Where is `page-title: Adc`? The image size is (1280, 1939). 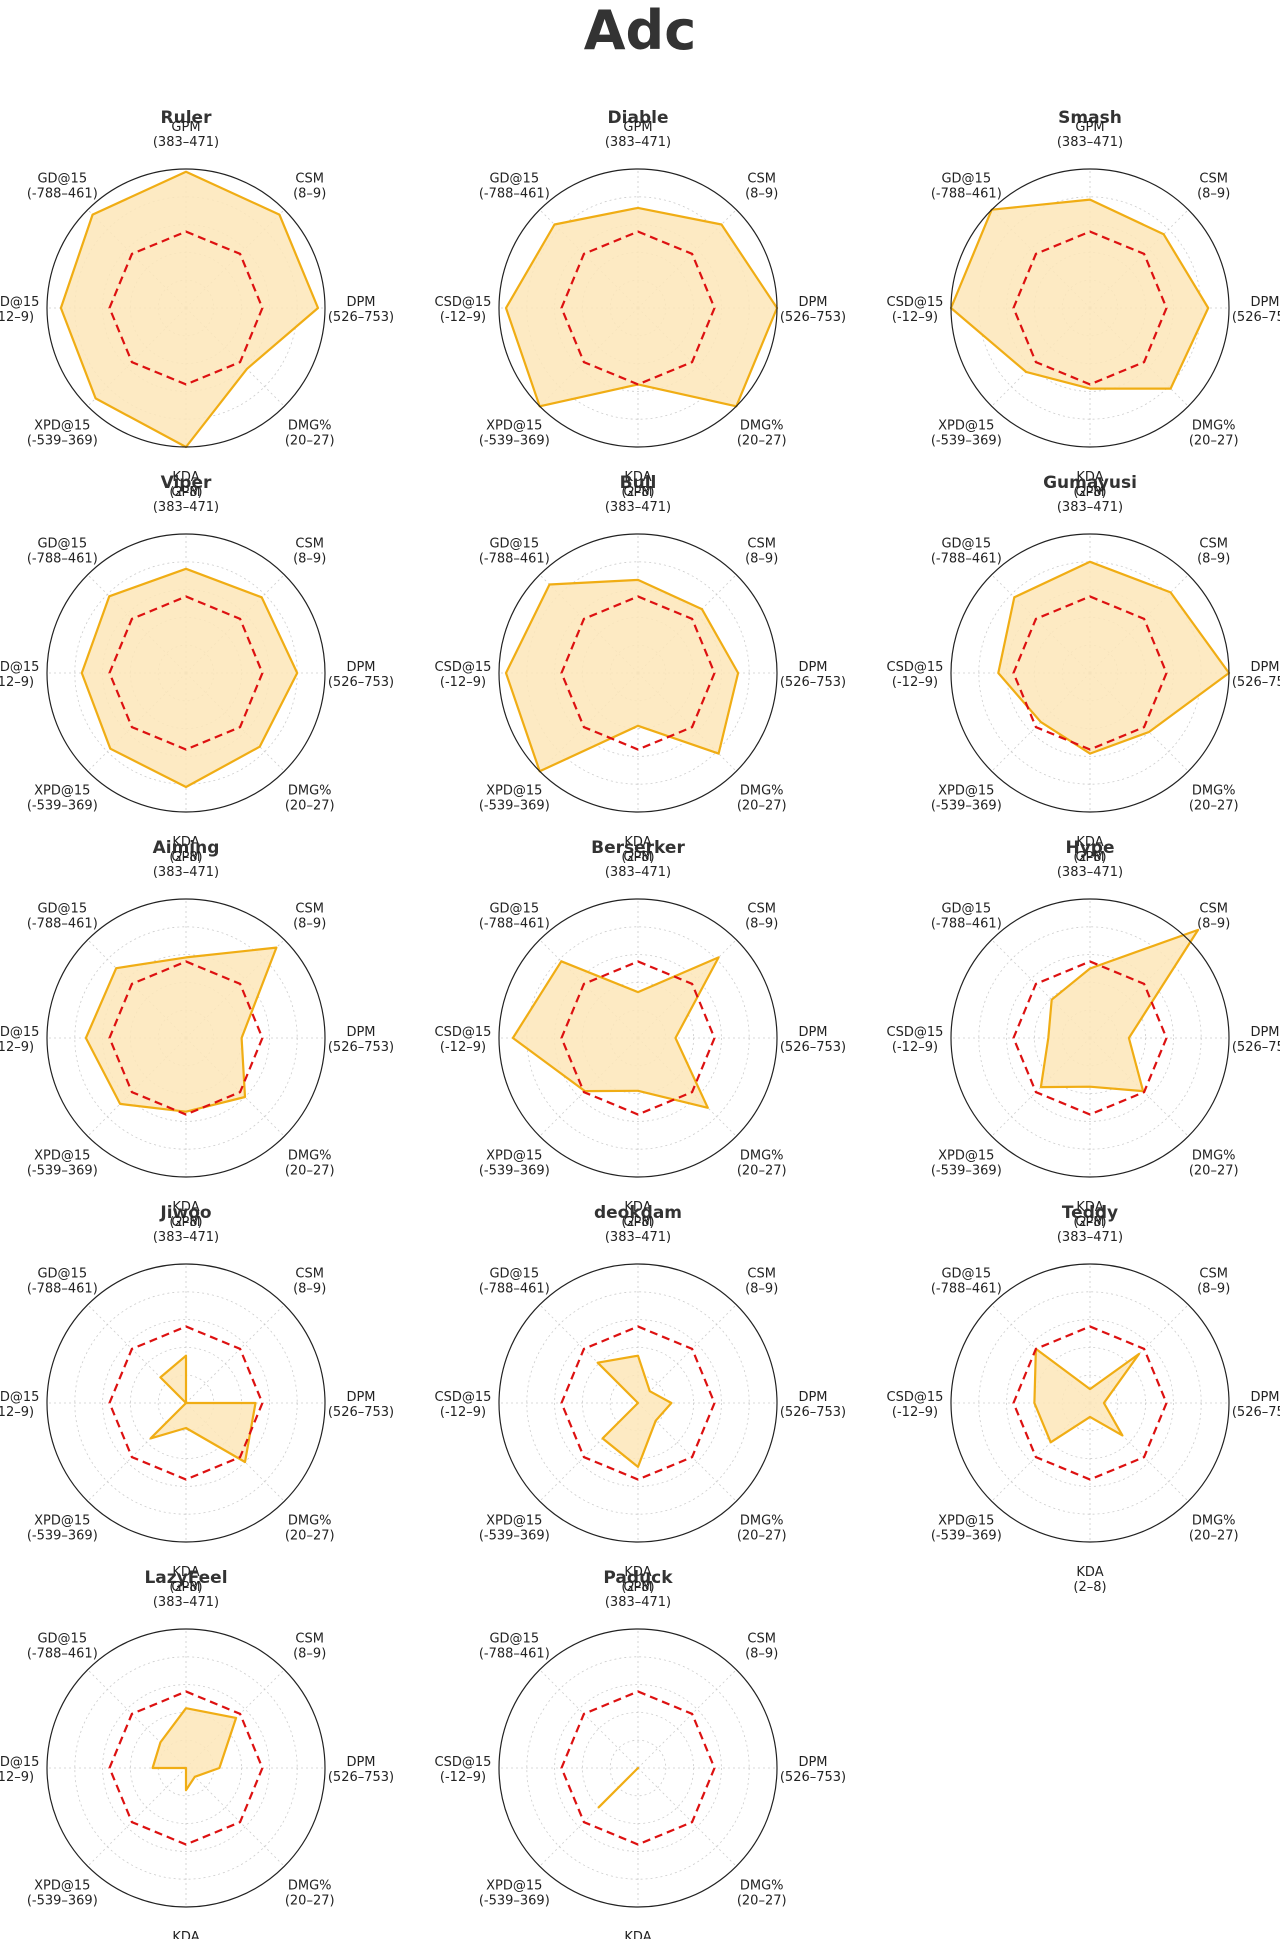
page-title: Adc is located at coordinates (640, 31).